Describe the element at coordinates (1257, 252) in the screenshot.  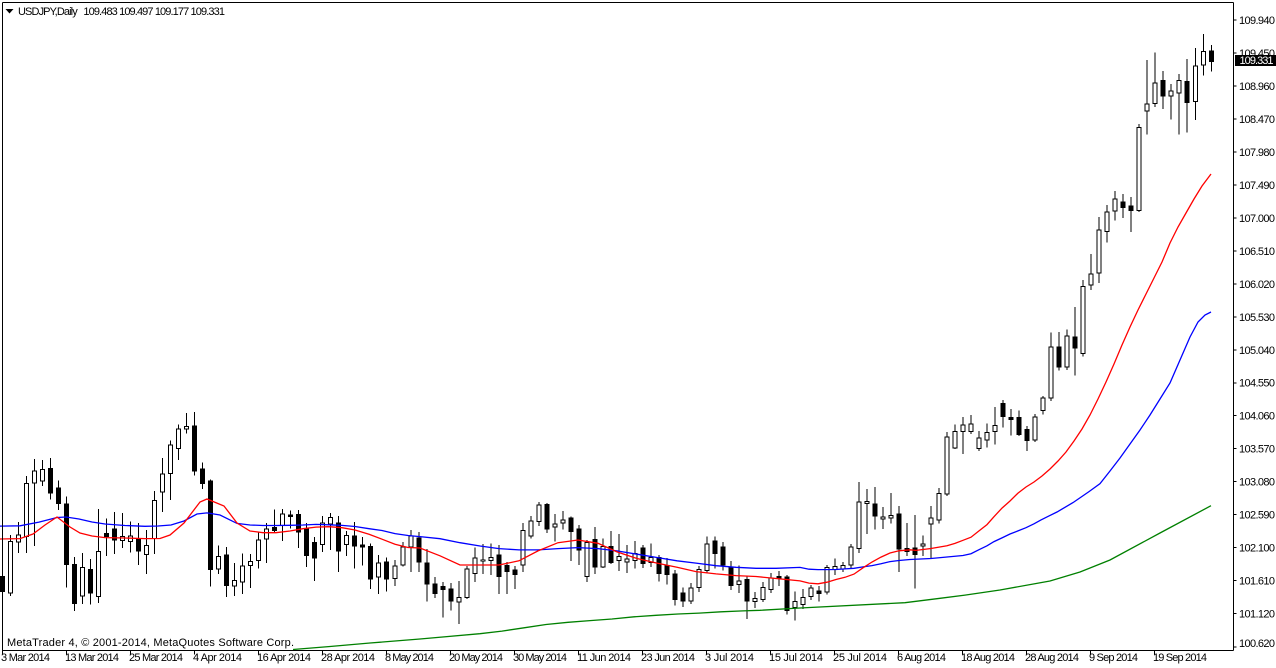
I see `svg-text: 106.510` at that location.